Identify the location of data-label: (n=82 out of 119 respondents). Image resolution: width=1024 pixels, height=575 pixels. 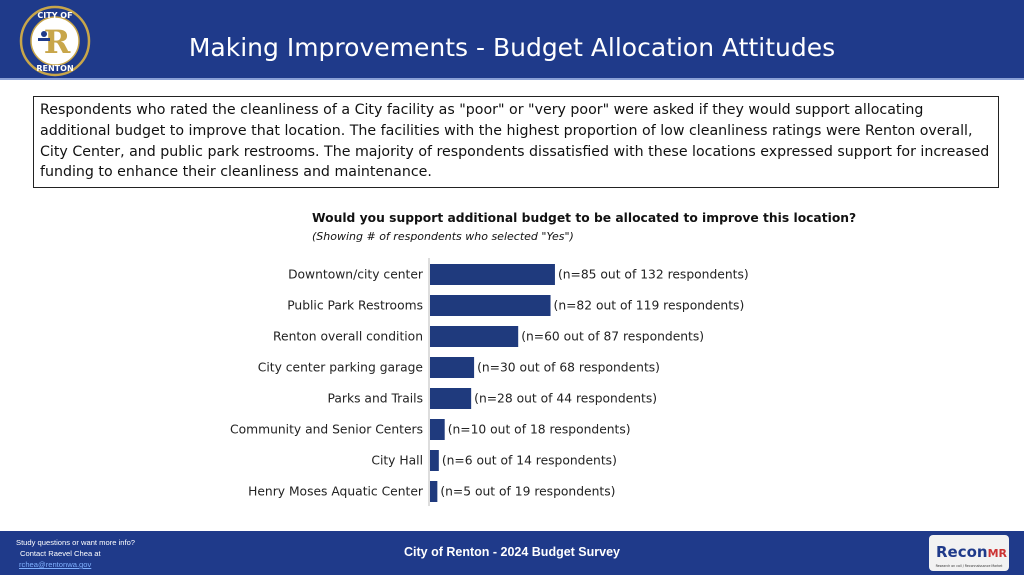
(649, 306).